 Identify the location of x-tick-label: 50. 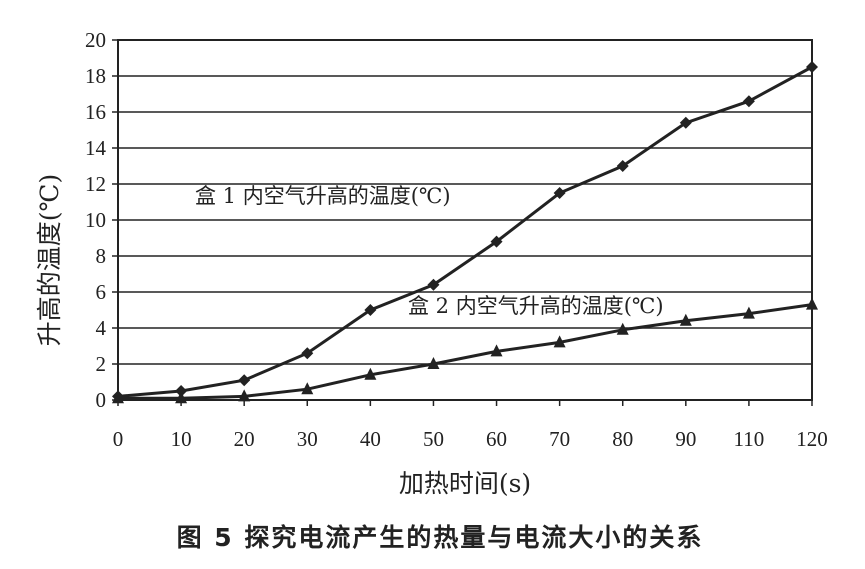
(433, 439).